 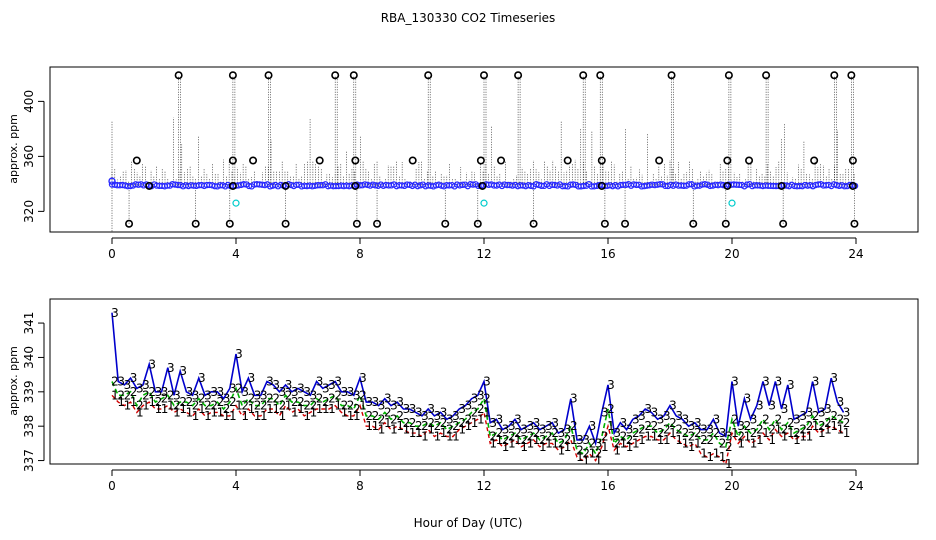 I want to click on bottom-x-tick-label: 12, so click(x=483, y=486).